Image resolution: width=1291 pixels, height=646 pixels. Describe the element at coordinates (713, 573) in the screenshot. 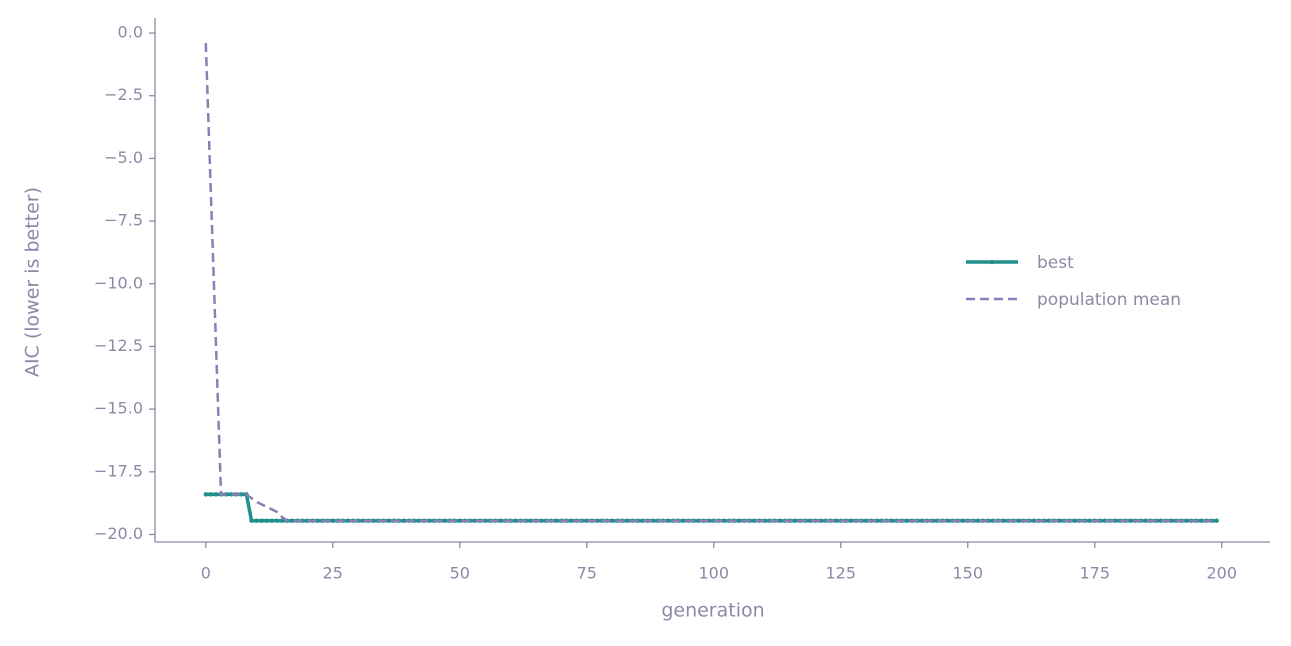

I see `x-tick-label: 100` at that location.